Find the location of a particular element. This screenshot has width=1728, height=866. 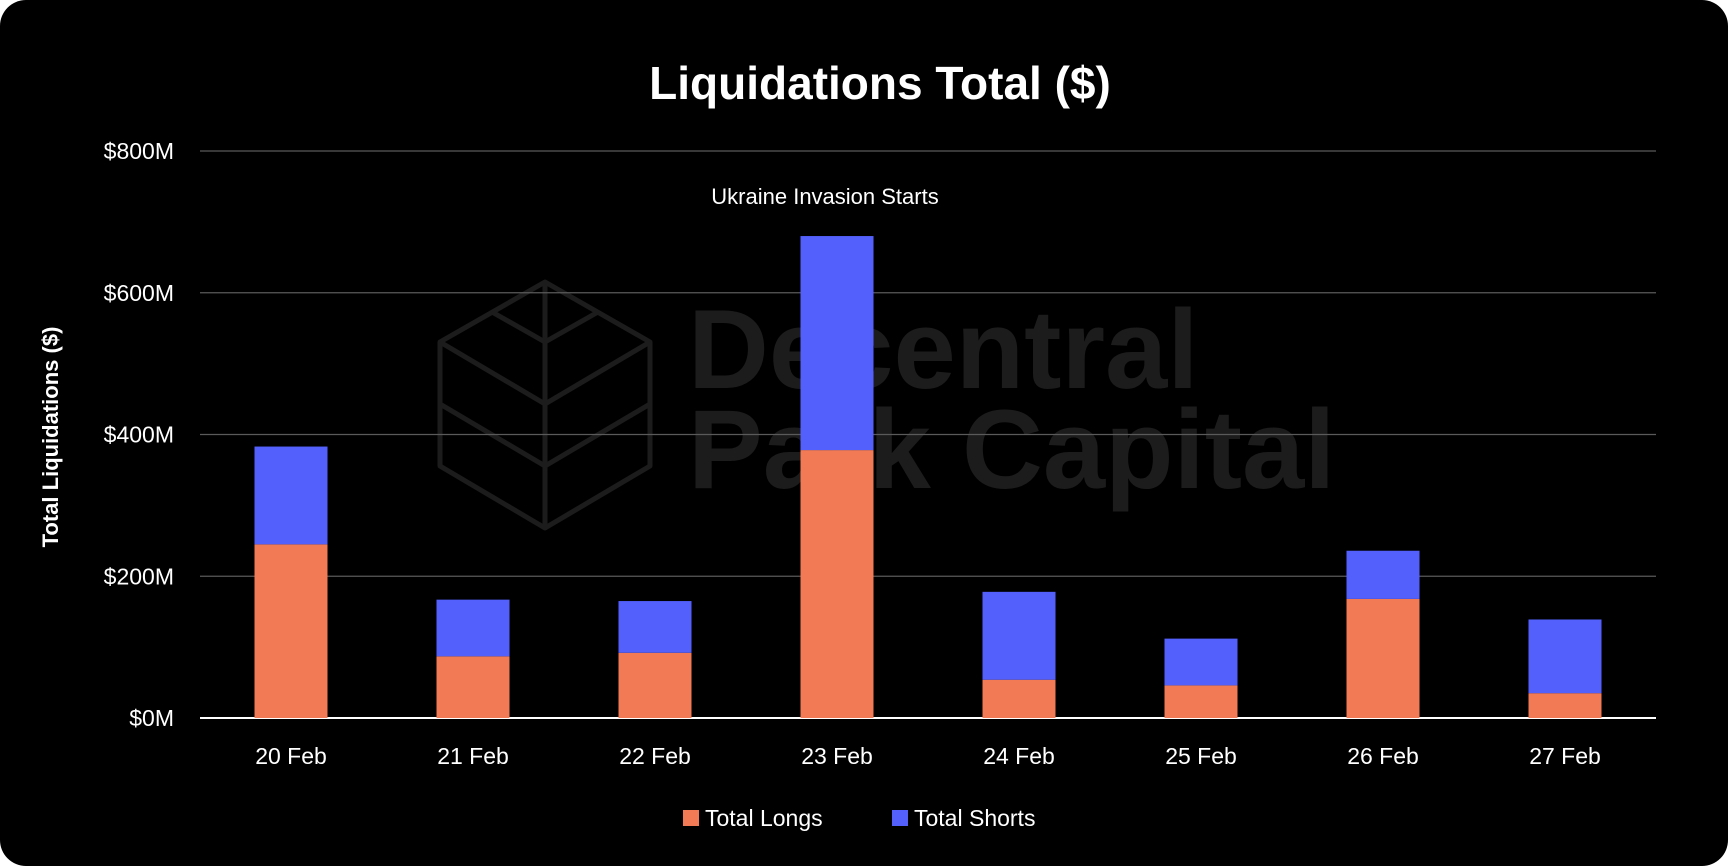

y-tick-label: $600M is located at coordinates (139, 293).